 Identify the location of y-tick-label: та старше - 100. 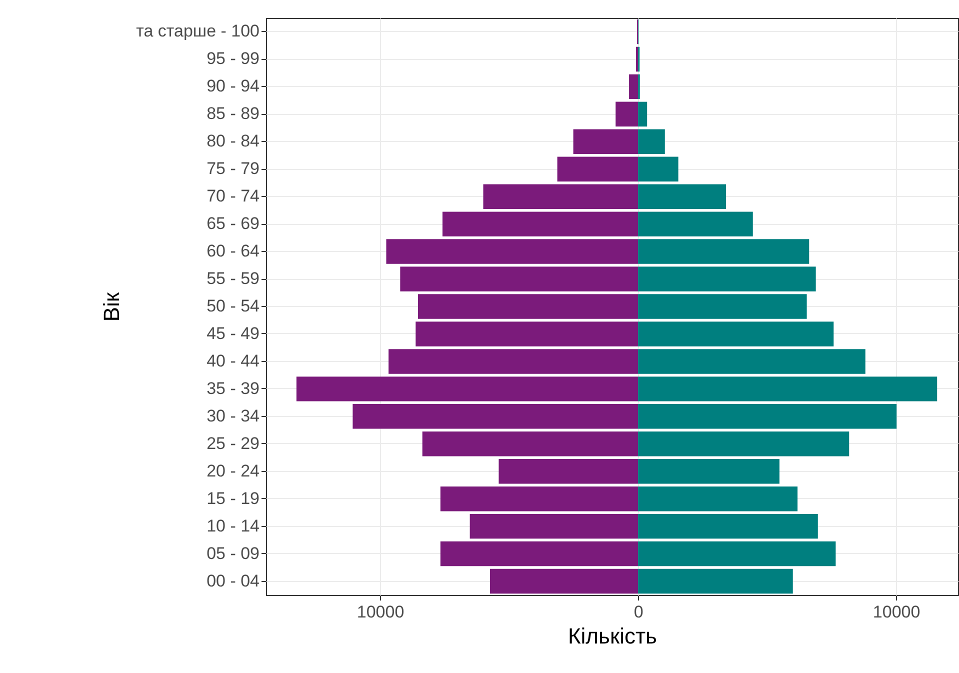
(198, 31).